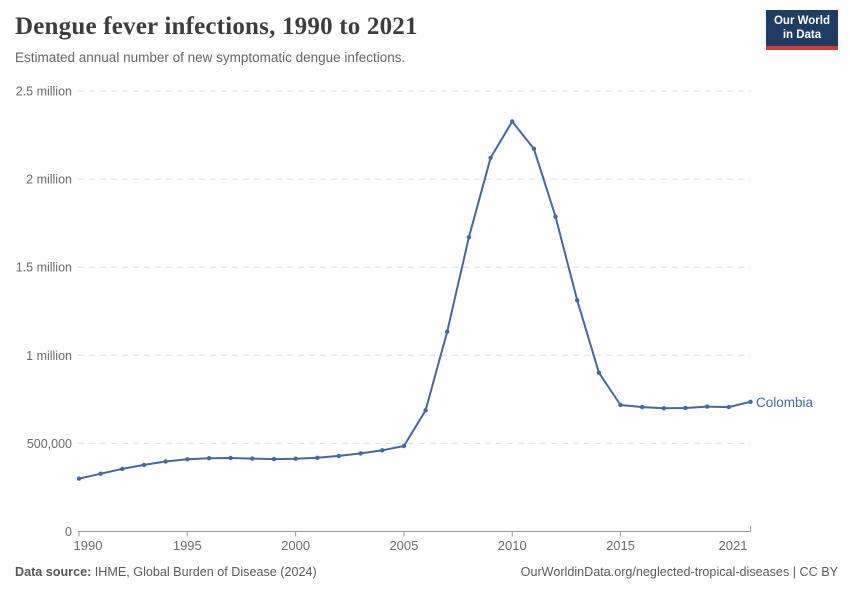 The width and height of the screenshot is (850, 605). Describe the element at coordinates (403, 545) in the screenshot. I see `x-tick-label: 2005` at that location.